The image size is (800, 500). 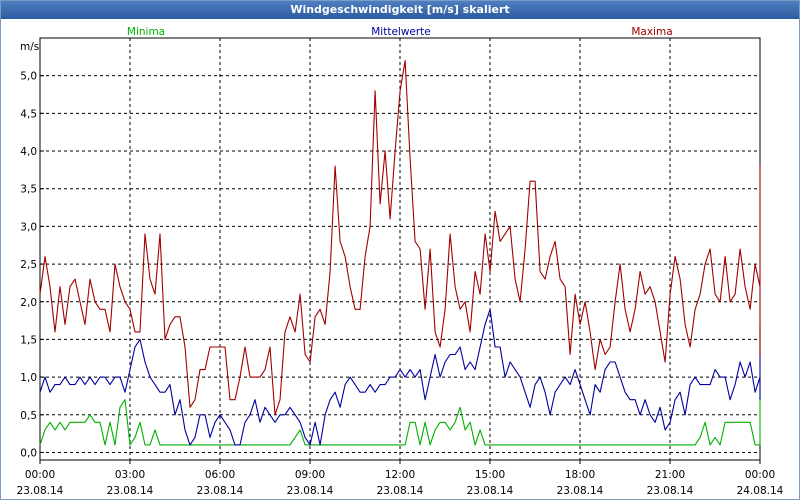 I want to click on y-tick-label: 2,0, so click(x=28, y=303).